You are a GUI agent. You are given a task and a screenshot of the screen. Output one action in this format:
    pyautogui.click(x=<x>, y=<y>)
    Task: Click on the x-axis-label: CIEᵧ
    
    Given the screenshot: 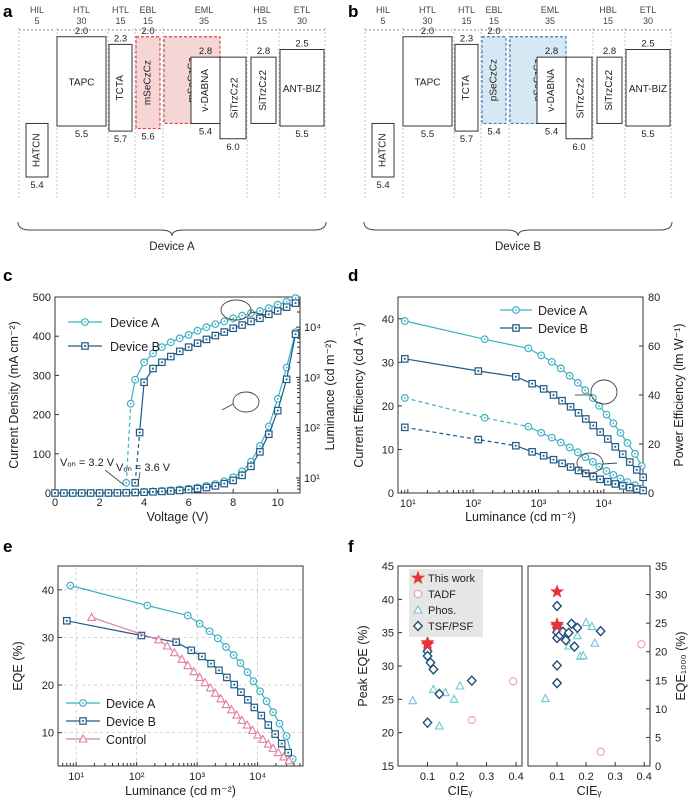 What is the action you would take?
    pyautogui.click(x=461, y=791)
    